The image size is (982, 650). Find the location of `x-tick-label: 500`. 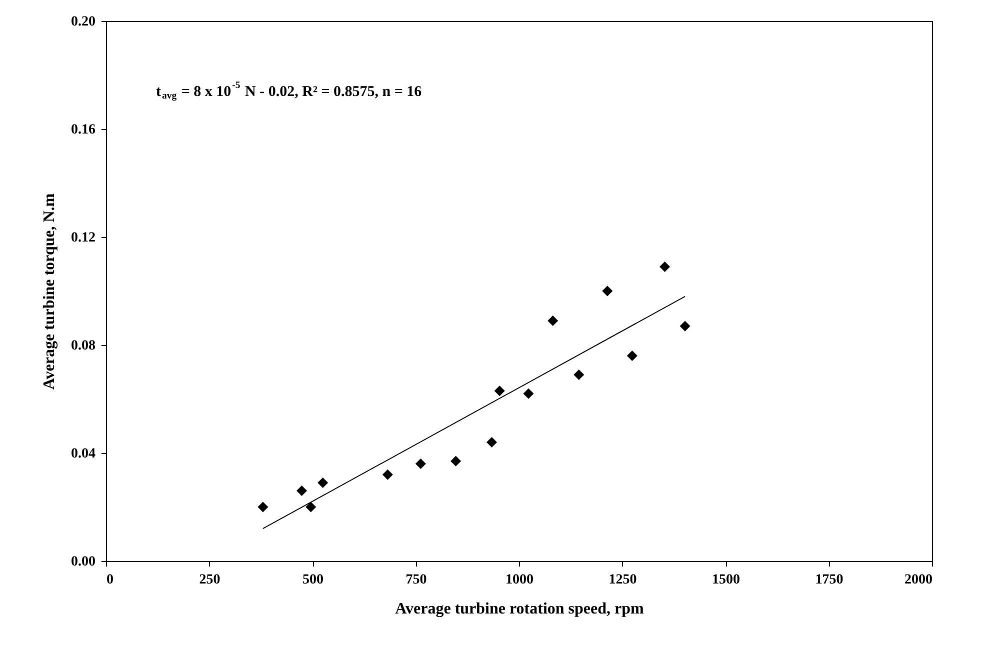

x-tick-label: 500 is located at coordinates (313, 580).